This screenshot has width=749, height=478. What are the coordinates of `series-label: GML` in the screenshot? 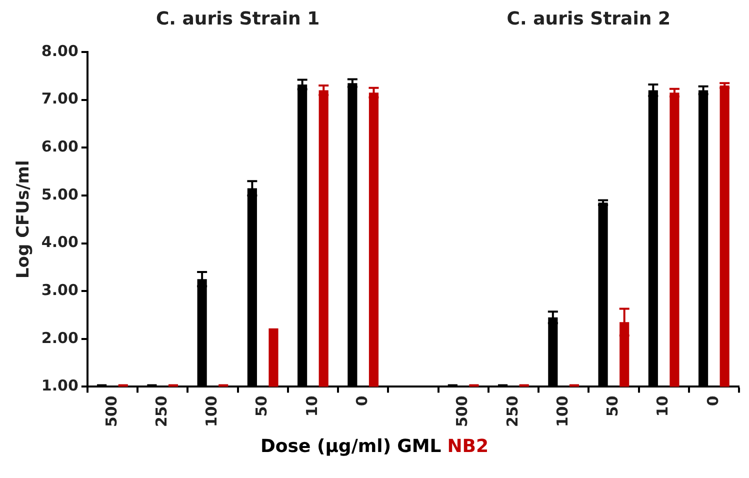 It's located at (419, 446).